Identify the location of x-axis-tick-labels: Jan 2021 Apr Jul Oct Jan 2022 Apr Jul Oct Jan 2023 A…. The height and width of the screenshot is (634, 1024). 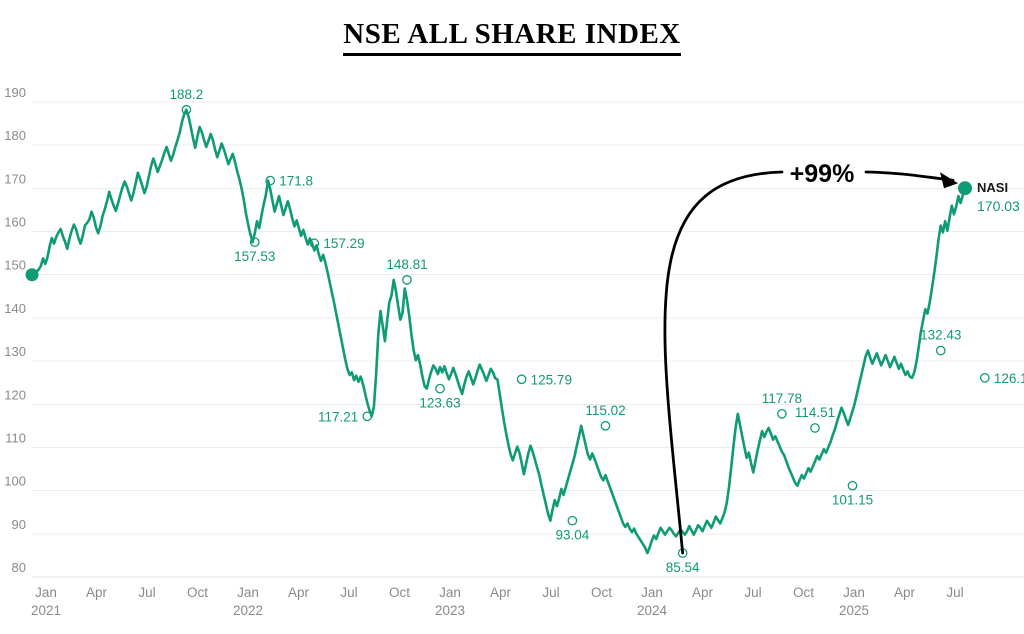
(497, 601).